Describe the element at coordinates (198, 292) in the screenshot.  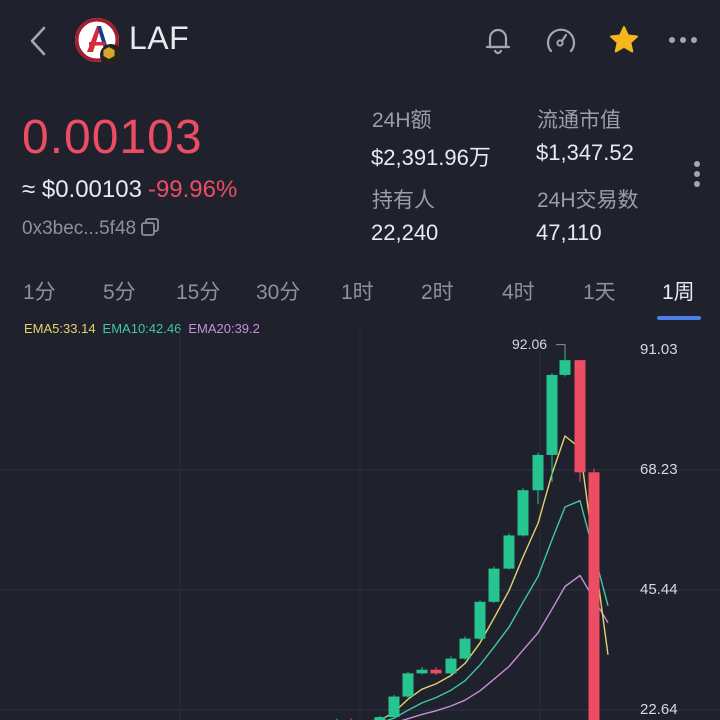
I see `tab-15m: 15分` at that location.